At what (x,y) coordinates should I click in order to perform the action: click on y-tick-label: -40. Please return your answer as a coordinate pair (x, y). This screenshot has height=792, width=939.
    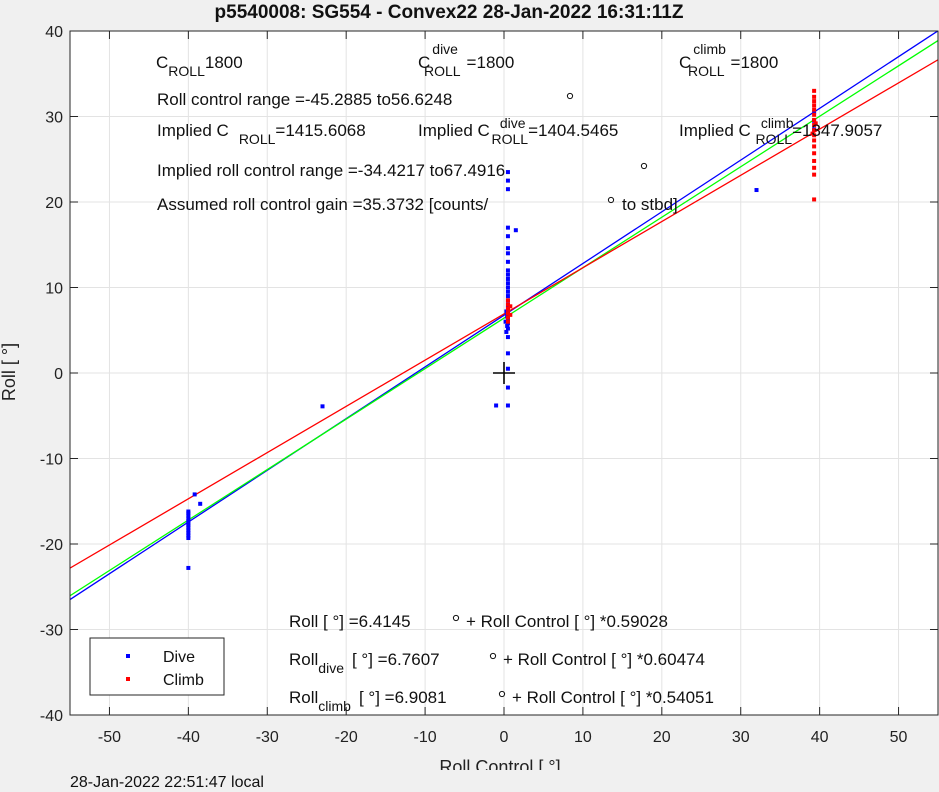
    Looking at the image, I should click on (51, 716).